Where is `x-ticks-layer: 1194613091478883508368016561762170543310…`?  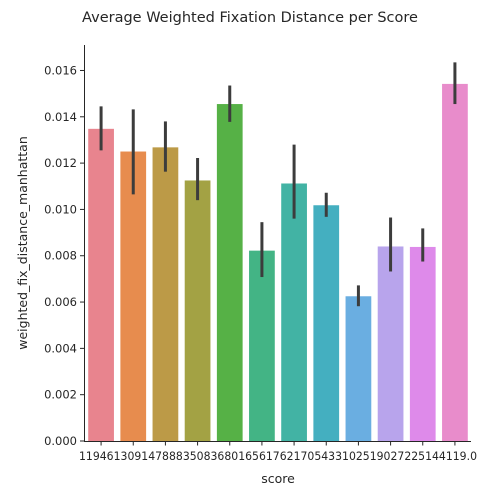
x-ticks-layer: 1194613091478883508368016561762170543310… is located at coordinates (278, 452).